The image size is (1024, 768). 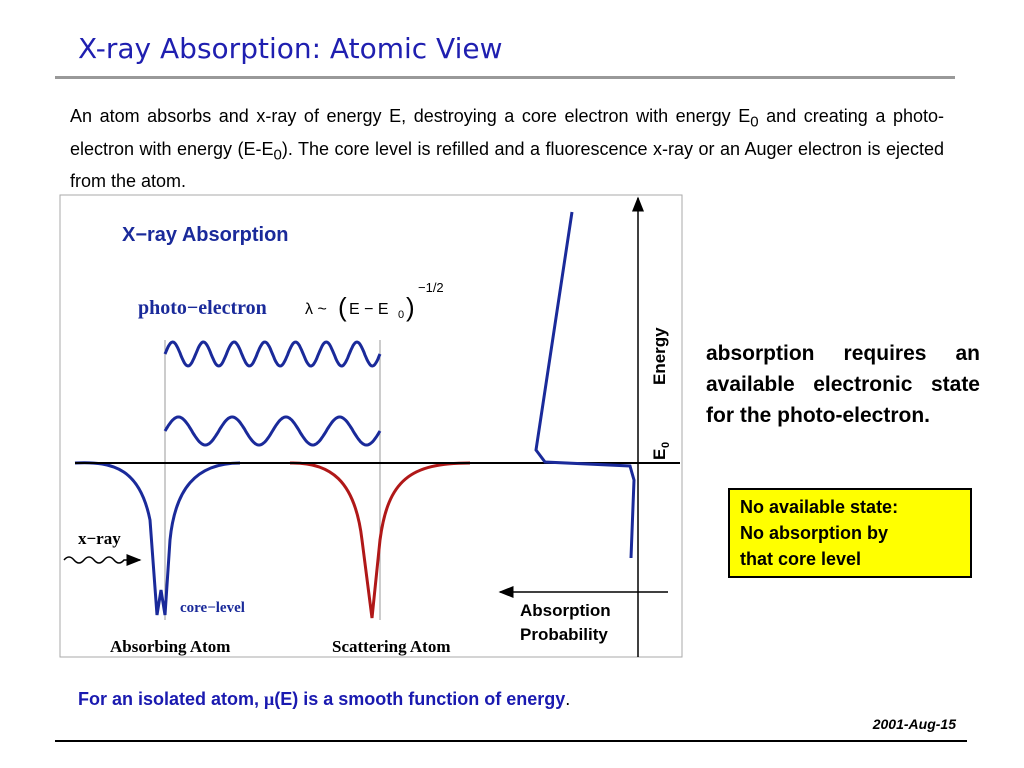 I want to click on absorbing-well, so click(x=157, y=538).